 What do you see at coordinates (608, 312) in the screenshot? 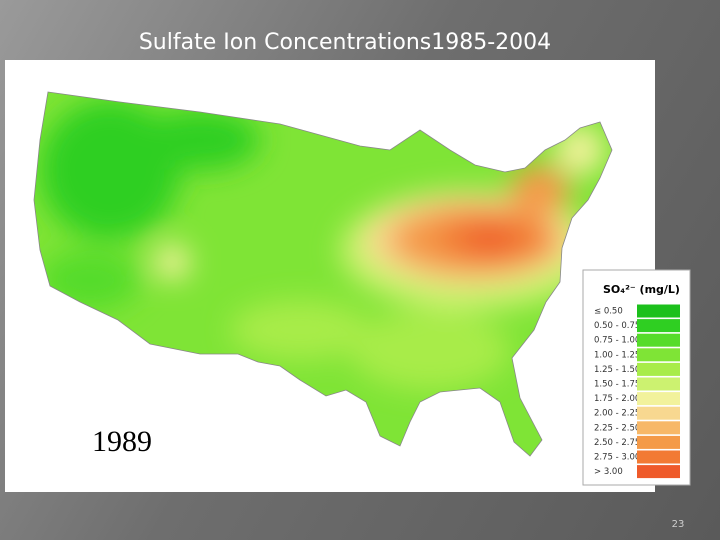
I see `legend-label: ≤ 0.50` at bounding box center [608, 312].